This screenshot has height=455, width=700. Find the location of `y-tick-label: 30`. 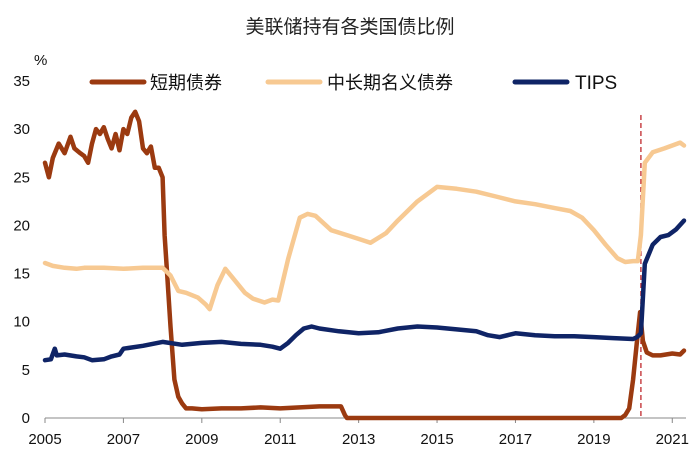

y-tick-label: 30 is located at coordinates (21, 129).